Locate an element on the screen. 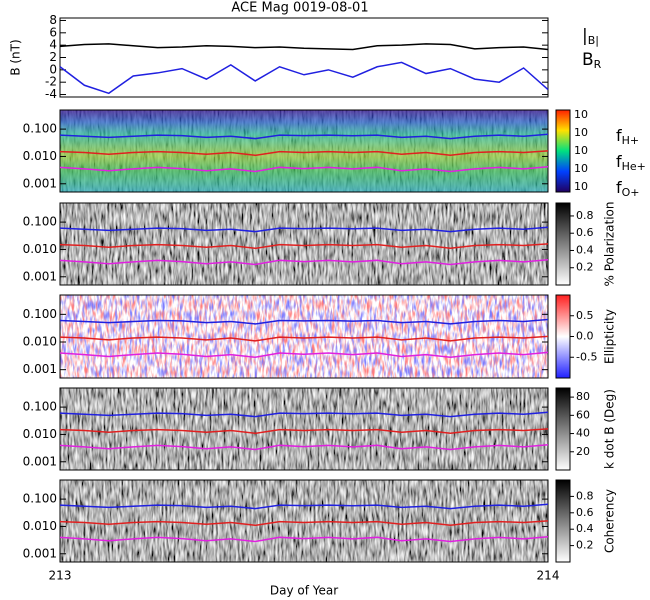 The width and height of the screenshot is (650, 600). legend-entry: fO+ is located at coordinates (628, 189).